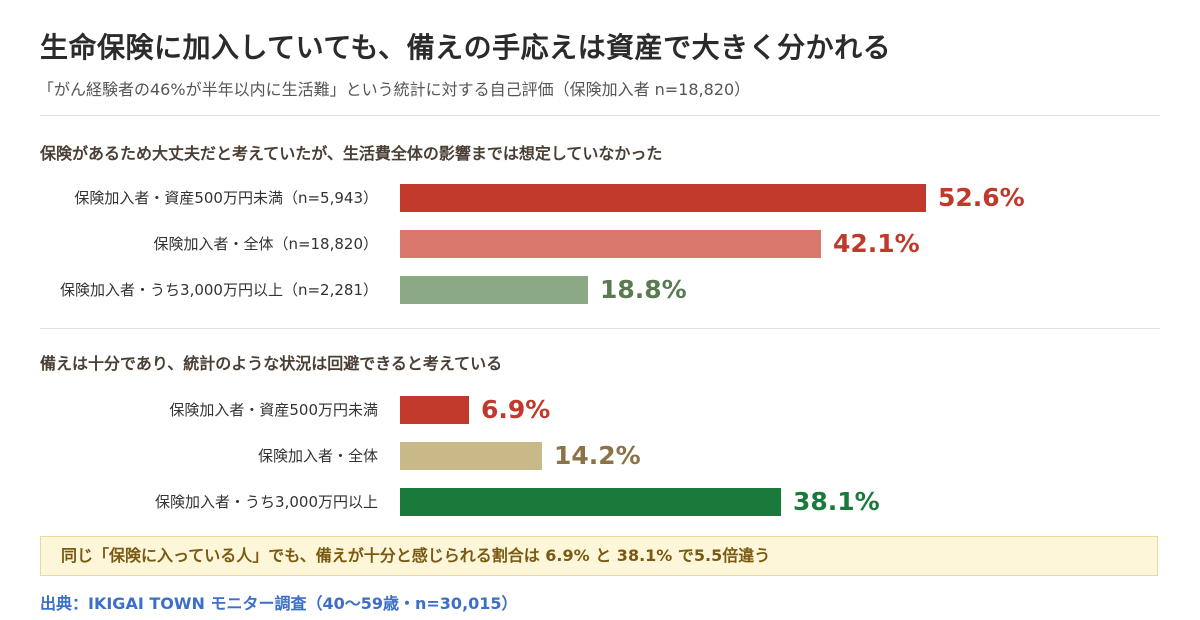  What do you see at coordinates (271, 363) in the screenshot?
I see `section-title-2: 備えは十分であり、統計のような状況は回避できると考えている` at bounding box center [271, 363].